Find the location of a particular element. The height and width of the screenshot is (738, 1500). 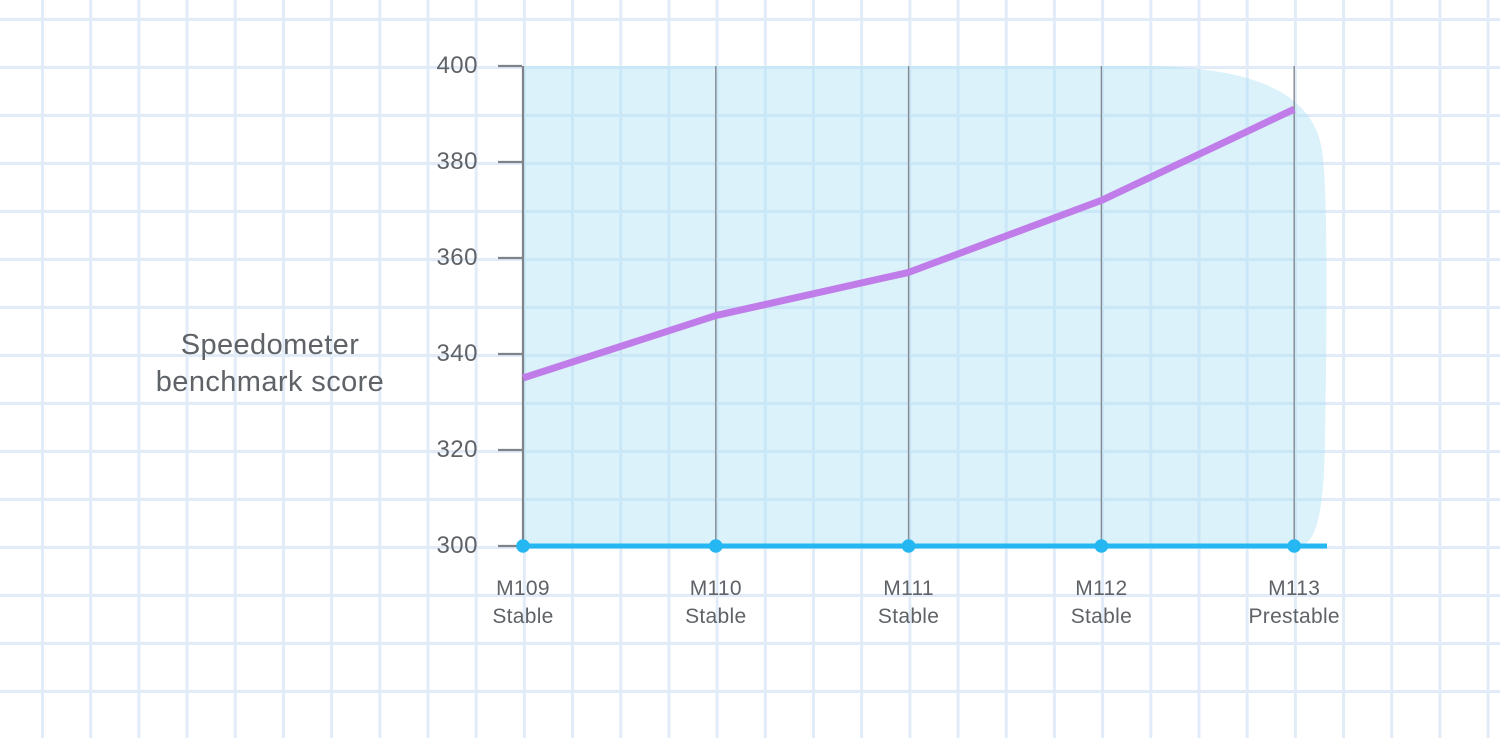

x-axis-category-label: M110 Stable is located at coordinates (716, 603).